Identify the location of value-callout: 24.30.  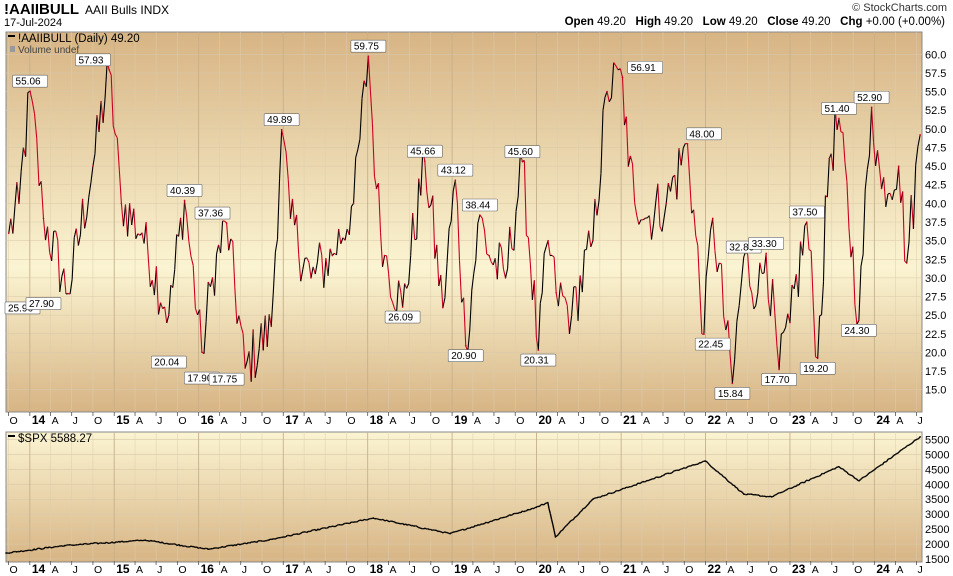
(856, 331).